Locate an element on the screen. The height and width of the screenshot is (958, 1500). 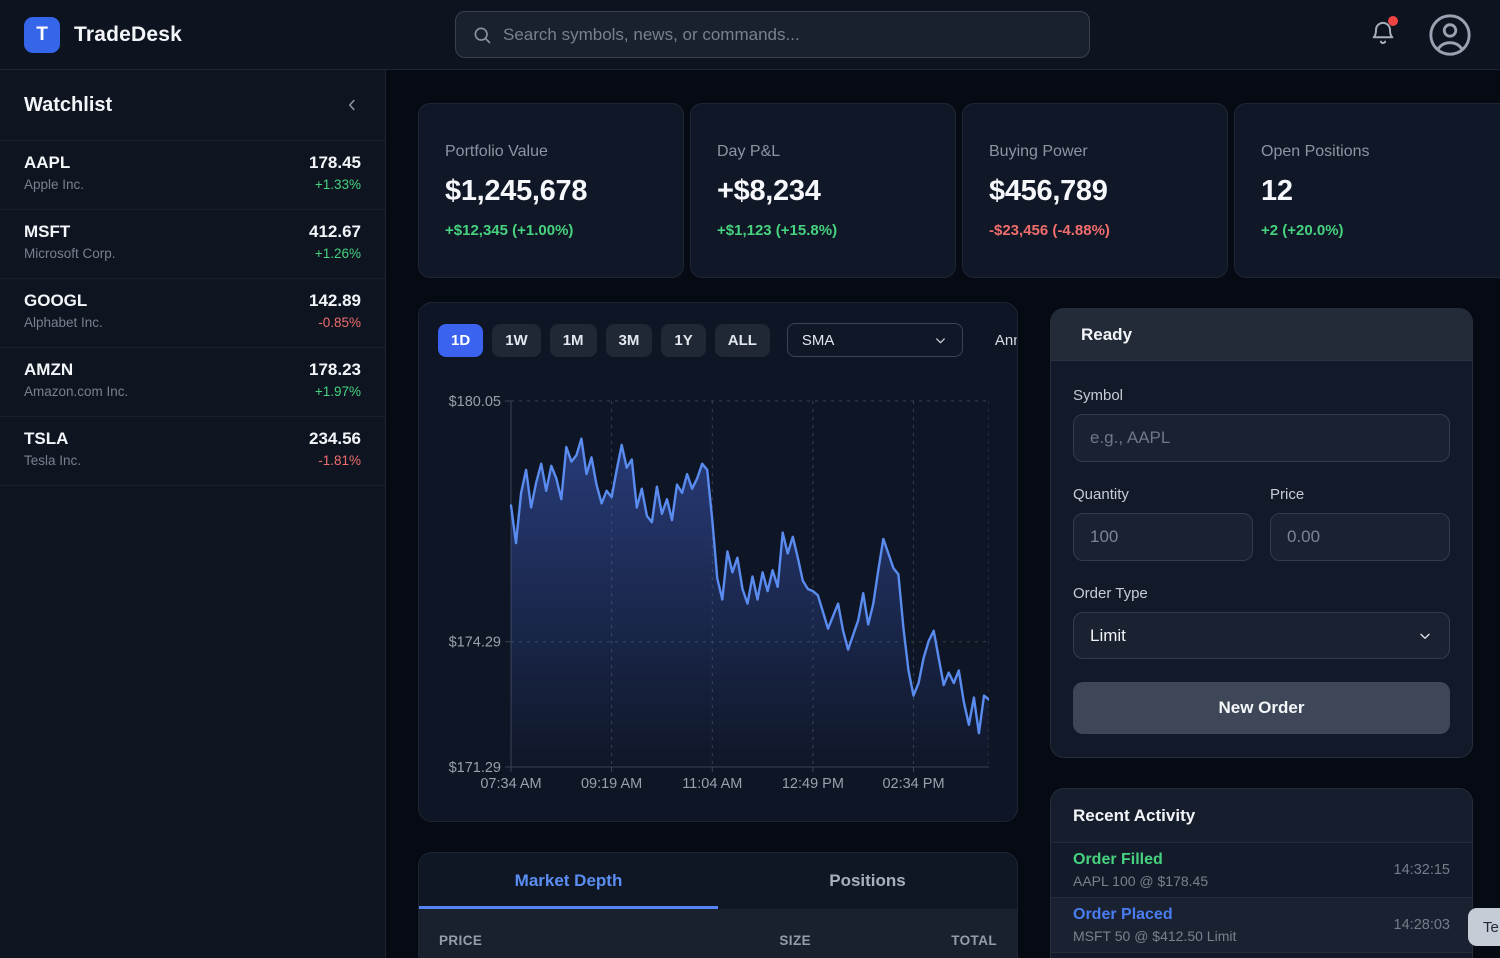
symbol-field is located at coordinates (1261, 438).